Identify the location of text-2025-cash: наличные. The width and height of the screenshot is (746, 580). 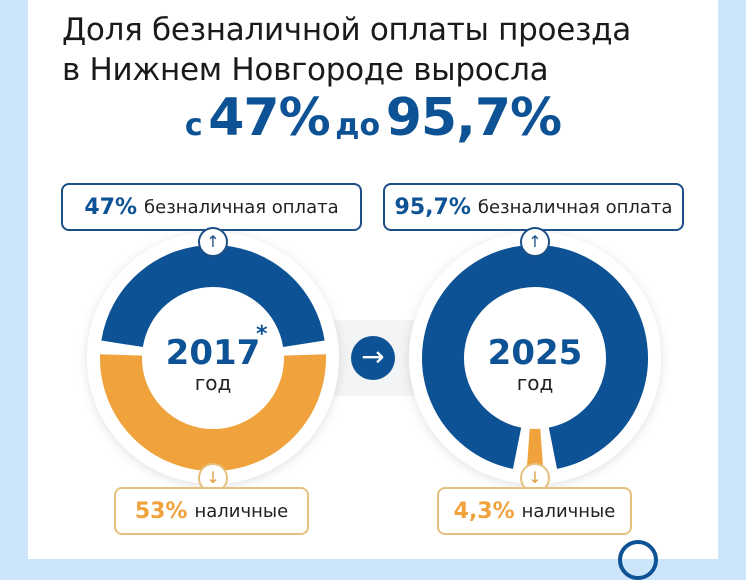
(569, 511).